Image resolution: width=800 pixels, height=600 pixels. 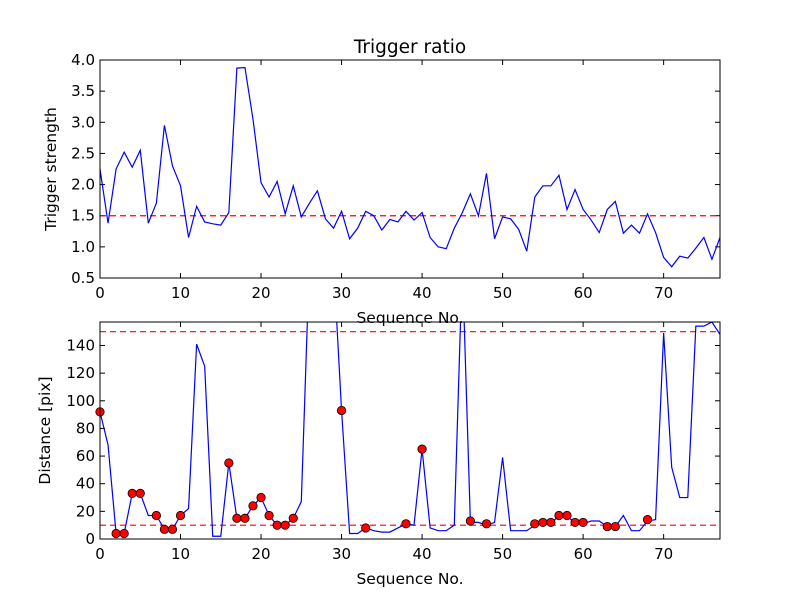 What do you see at coordinates (90, 539) in the screenshot?
I see `y-tick-label: 0` at bounding box center [90, 539].